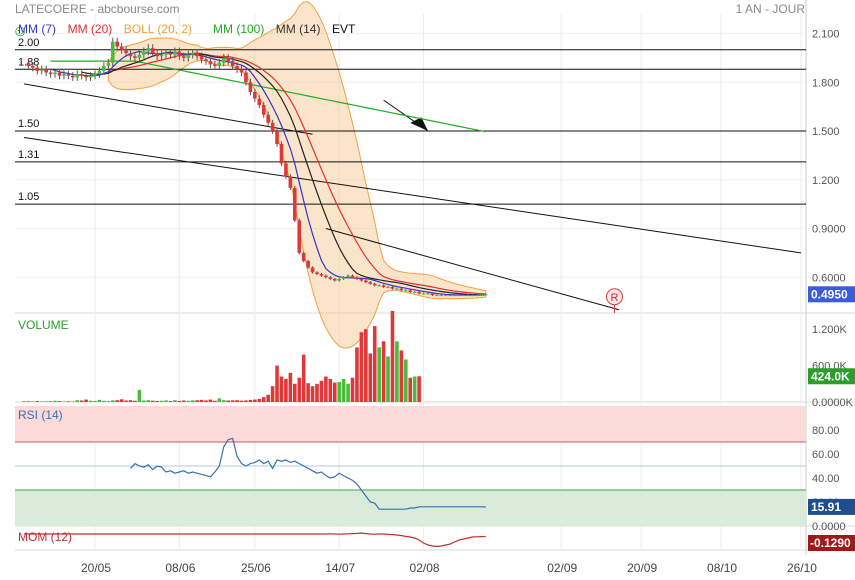 The width and height of the screenshot is (855, 580). I want to click on last-price-value: 0.4950, so click(829, 294).